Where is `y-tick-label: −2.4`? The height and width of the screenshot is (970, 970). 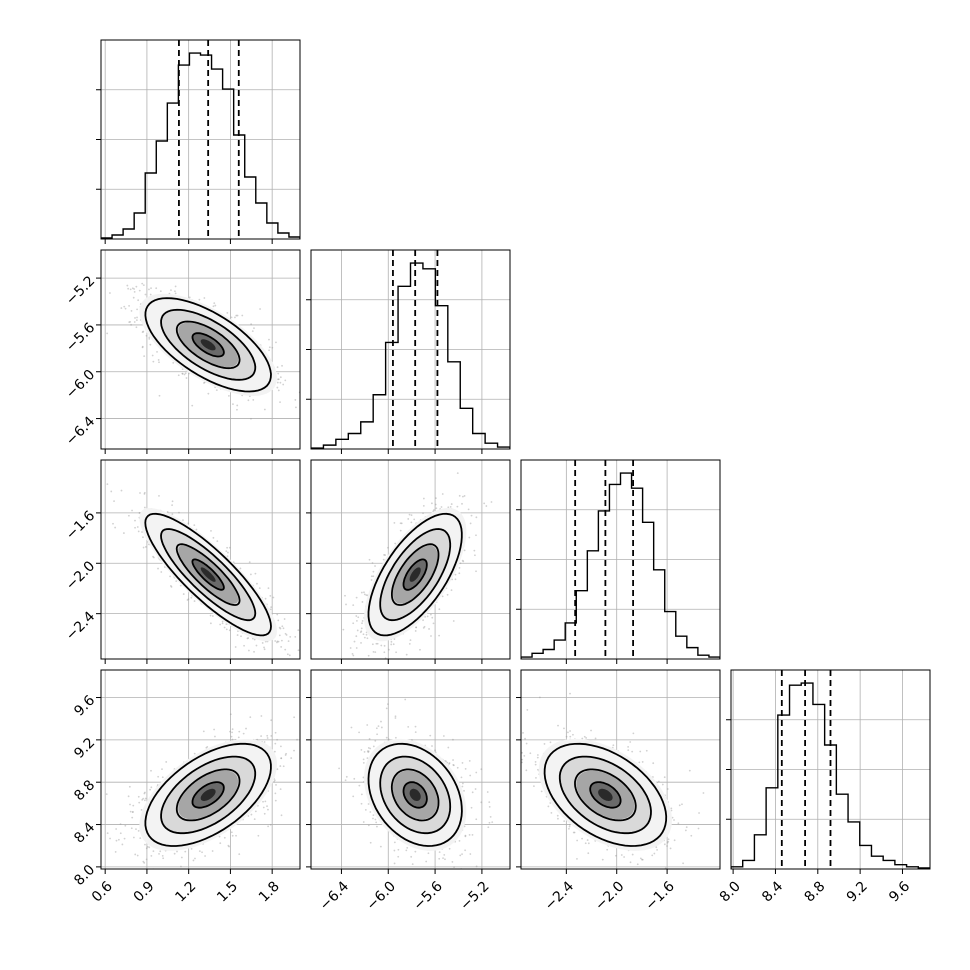 y-tick-label: −2.4 is located at coordinates (80, 626).